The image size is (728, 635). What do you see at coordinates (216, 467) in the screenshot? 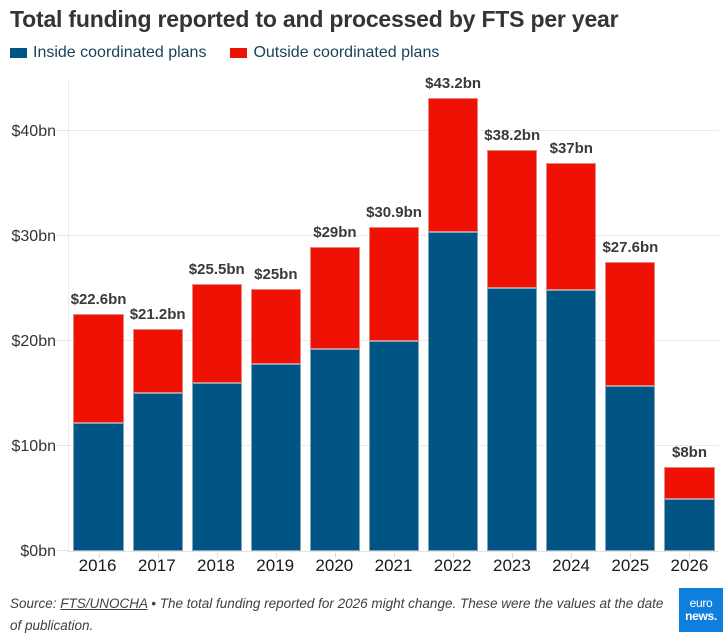
I see `bar-inside-2018` at bounding box center [216, 467].